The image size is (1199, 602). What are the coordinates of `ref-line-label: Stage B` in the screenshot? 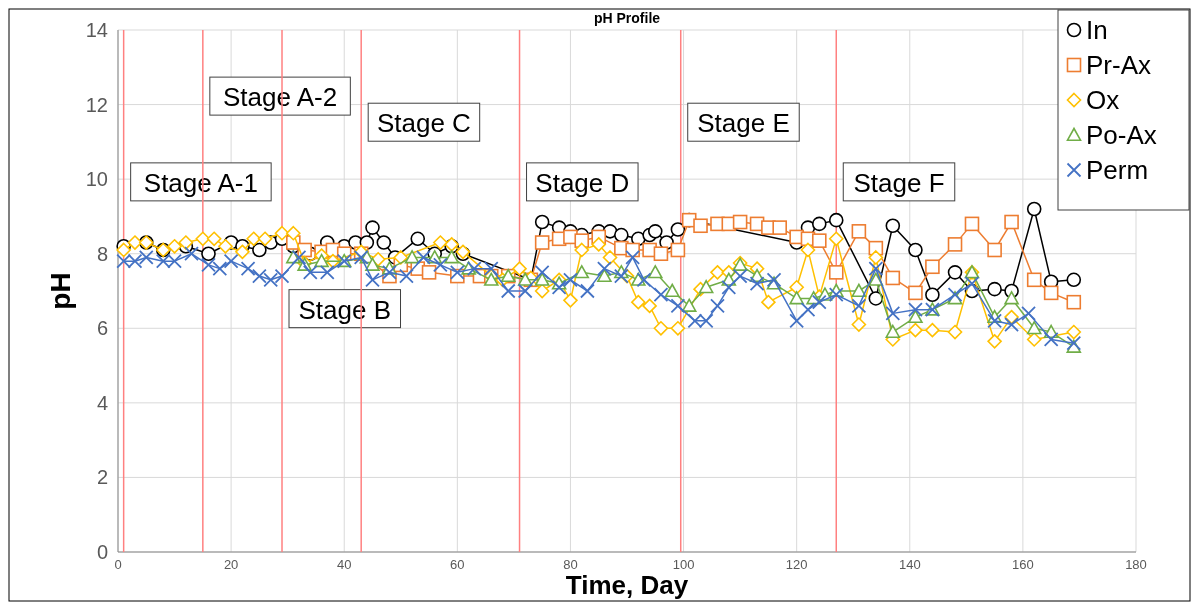 It's located at (345, 309).